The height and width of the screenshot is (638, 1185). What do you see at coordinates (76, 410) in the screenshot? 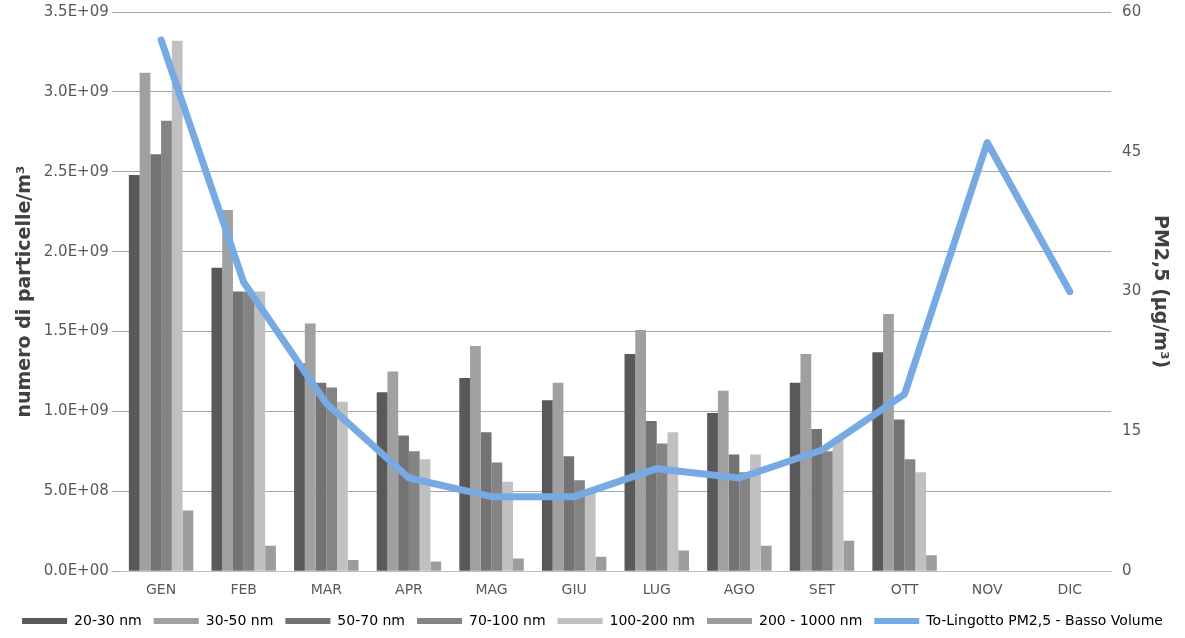
I see `y-tick-label: 1.0E+09` at bounding box center [76, 410].